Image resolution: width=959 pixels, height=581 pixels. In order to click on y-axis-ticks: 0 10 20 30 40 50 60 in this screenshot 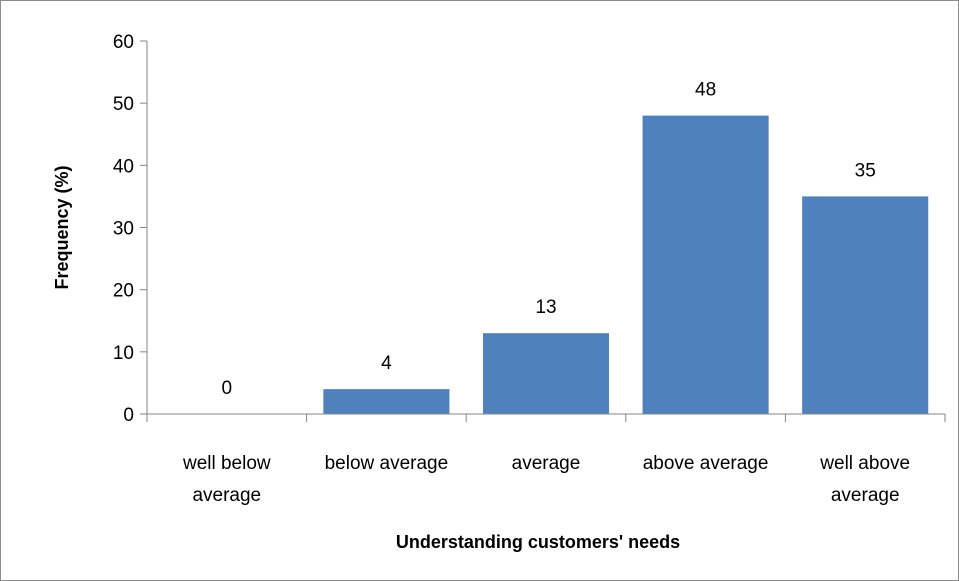, I will do `click(130, 229)`.